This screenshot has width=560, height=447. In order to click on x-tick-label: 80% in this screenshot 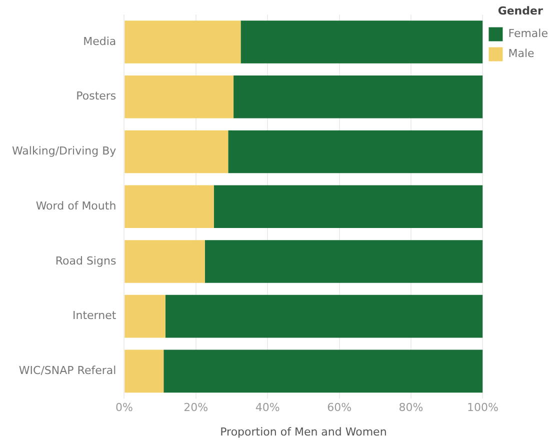, I will do `click(411, 407)`.